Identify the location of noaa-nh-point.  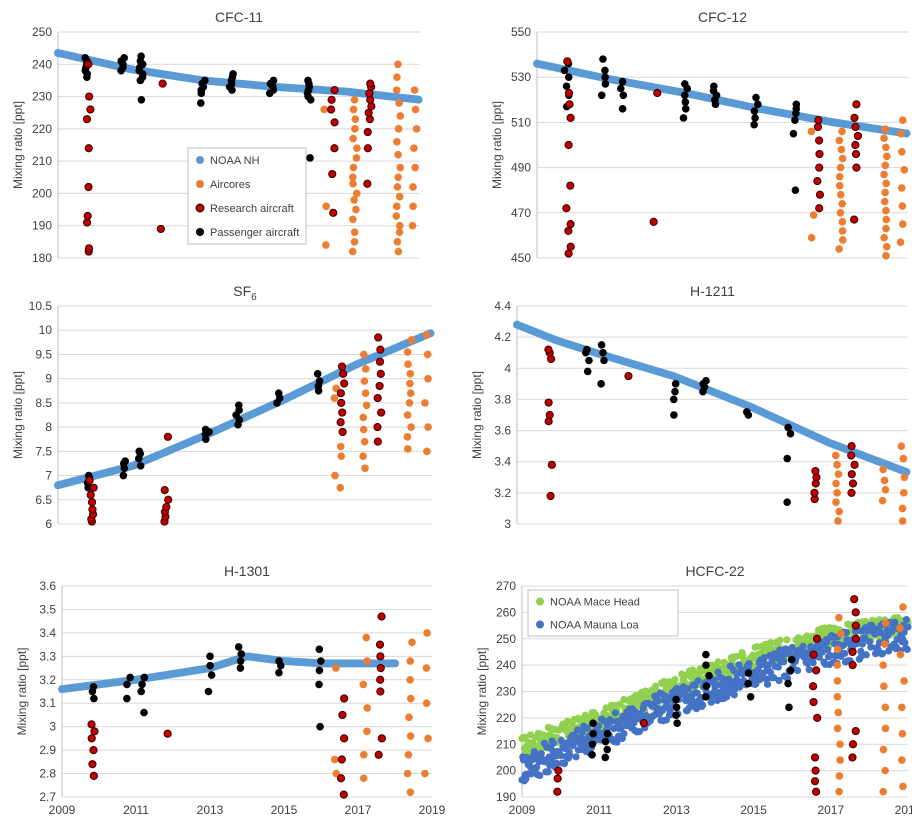
(906, 133).